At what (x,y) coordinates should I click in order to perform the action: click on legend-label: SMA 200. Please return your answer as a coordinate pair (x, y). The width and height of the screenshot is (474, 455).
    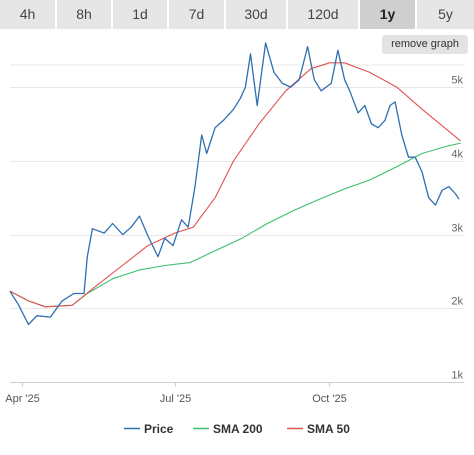
    Looking at the image, I should click on (238, 429).